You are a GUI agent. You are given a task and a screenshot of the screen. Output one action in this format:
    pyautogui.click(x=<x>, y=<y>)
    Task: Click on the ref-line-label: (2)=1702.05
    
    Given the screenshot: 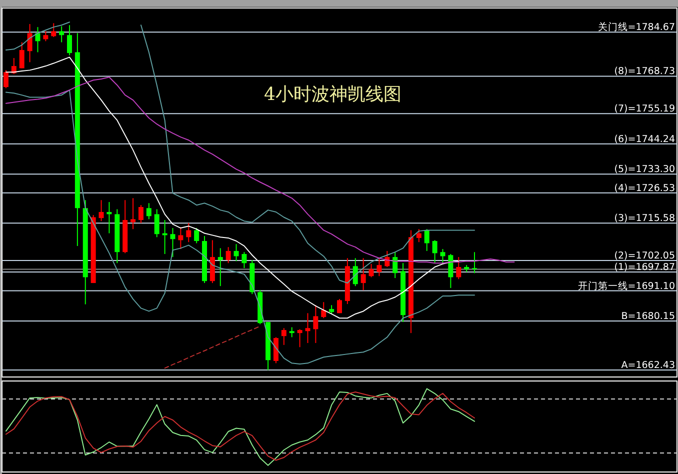 What is the action you would take?
    pyautogui.click(x=644, y=256)
    